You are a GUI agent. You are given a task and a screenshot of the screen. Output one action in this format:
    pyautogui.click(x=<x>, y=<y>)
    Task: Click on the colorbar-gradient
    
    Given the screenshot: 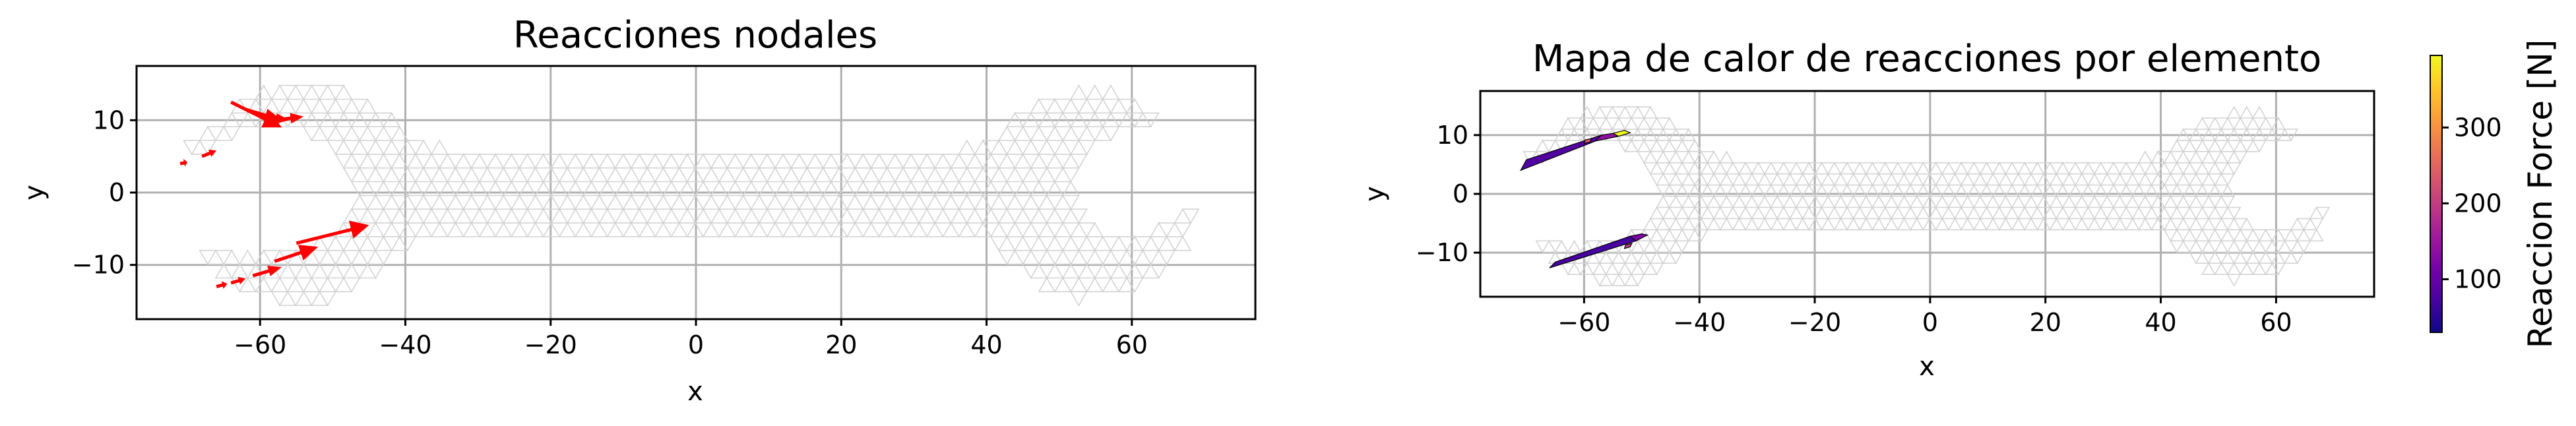 What is the action you would take?
    pyautogui.click(x=2436, y=193)
    